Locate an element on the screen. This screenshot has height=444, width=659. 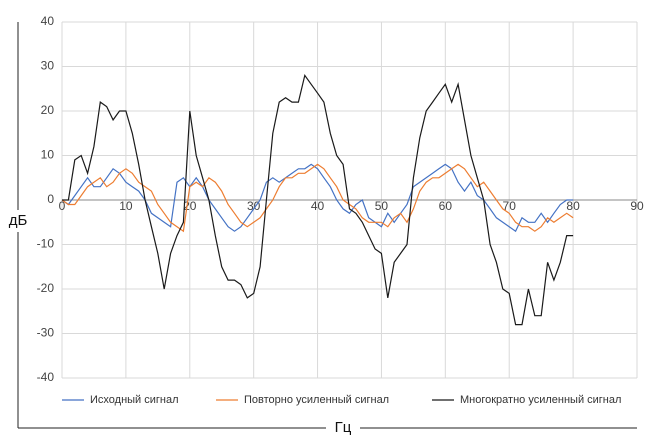
y-tick-label: -30 is located at coordinates (46, 333).